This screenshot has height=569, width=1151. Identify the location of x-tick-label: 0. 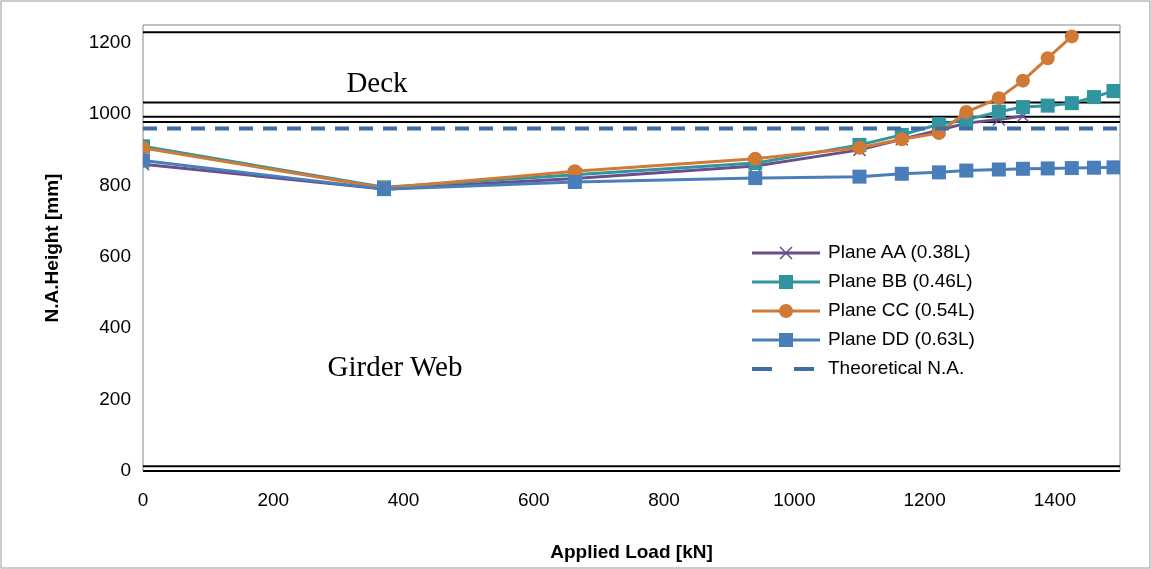
(143, 500).